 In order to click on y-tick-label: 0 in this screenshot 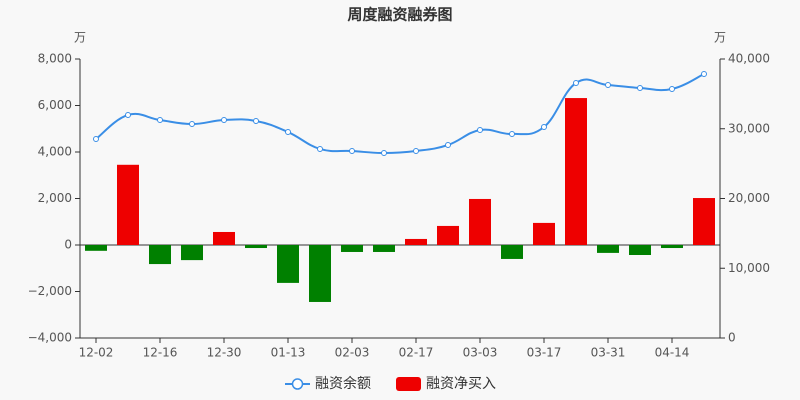, I will do `click(68, 245)`.